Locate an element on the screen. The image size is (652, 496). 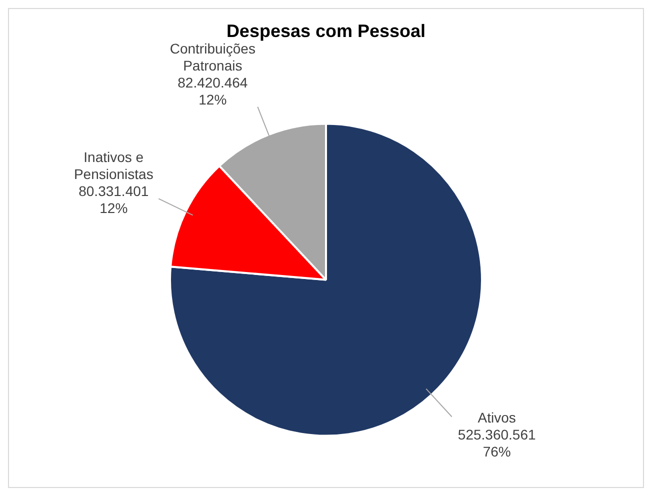
data-label: 525.360.561 76% is located at coordinates (497, 443).